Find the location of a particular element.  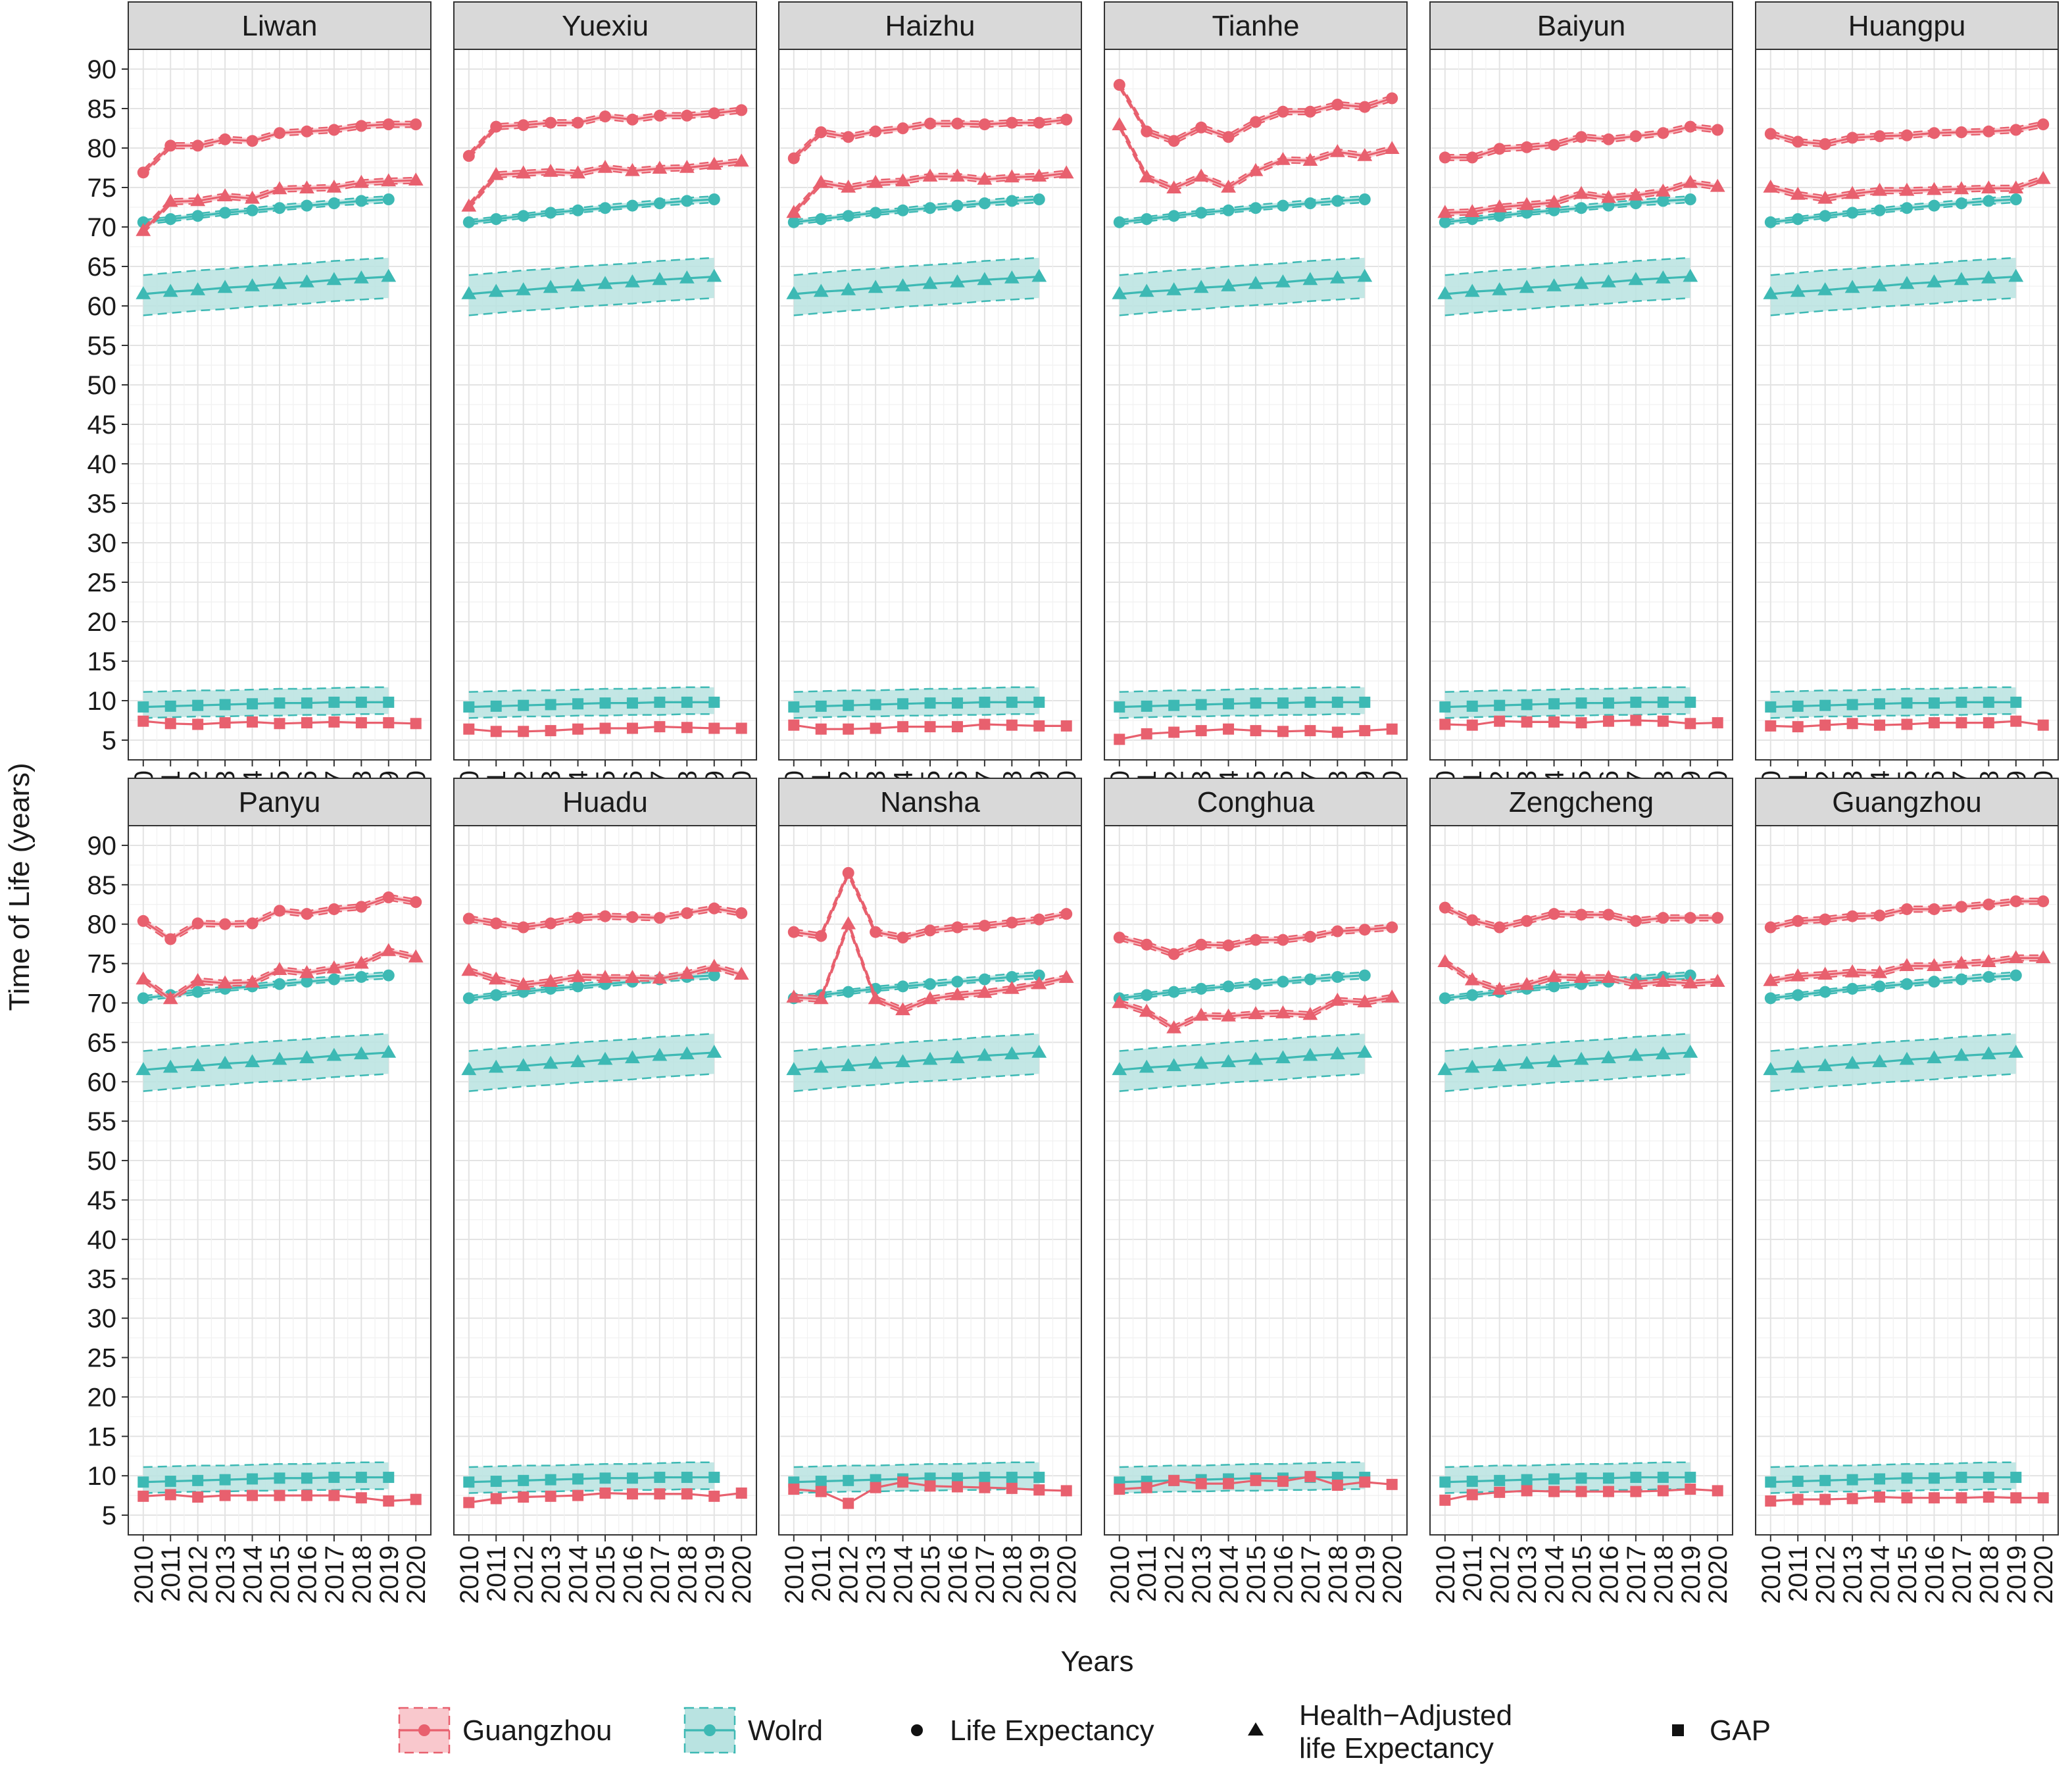

guangzhou-le-upper-bound is located at coordinates (1581, 915).